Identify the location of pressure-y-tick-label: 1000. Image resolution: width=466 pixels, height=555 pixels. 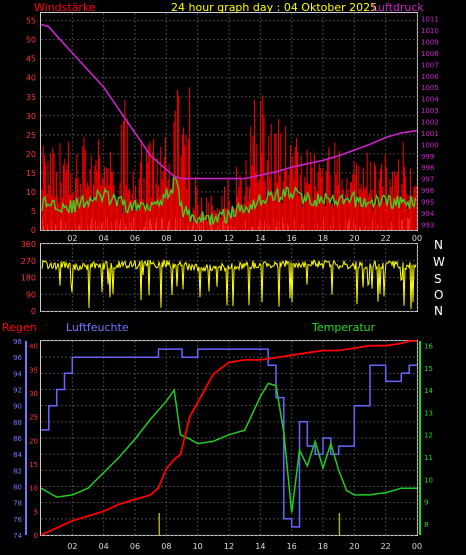
(430, 145).